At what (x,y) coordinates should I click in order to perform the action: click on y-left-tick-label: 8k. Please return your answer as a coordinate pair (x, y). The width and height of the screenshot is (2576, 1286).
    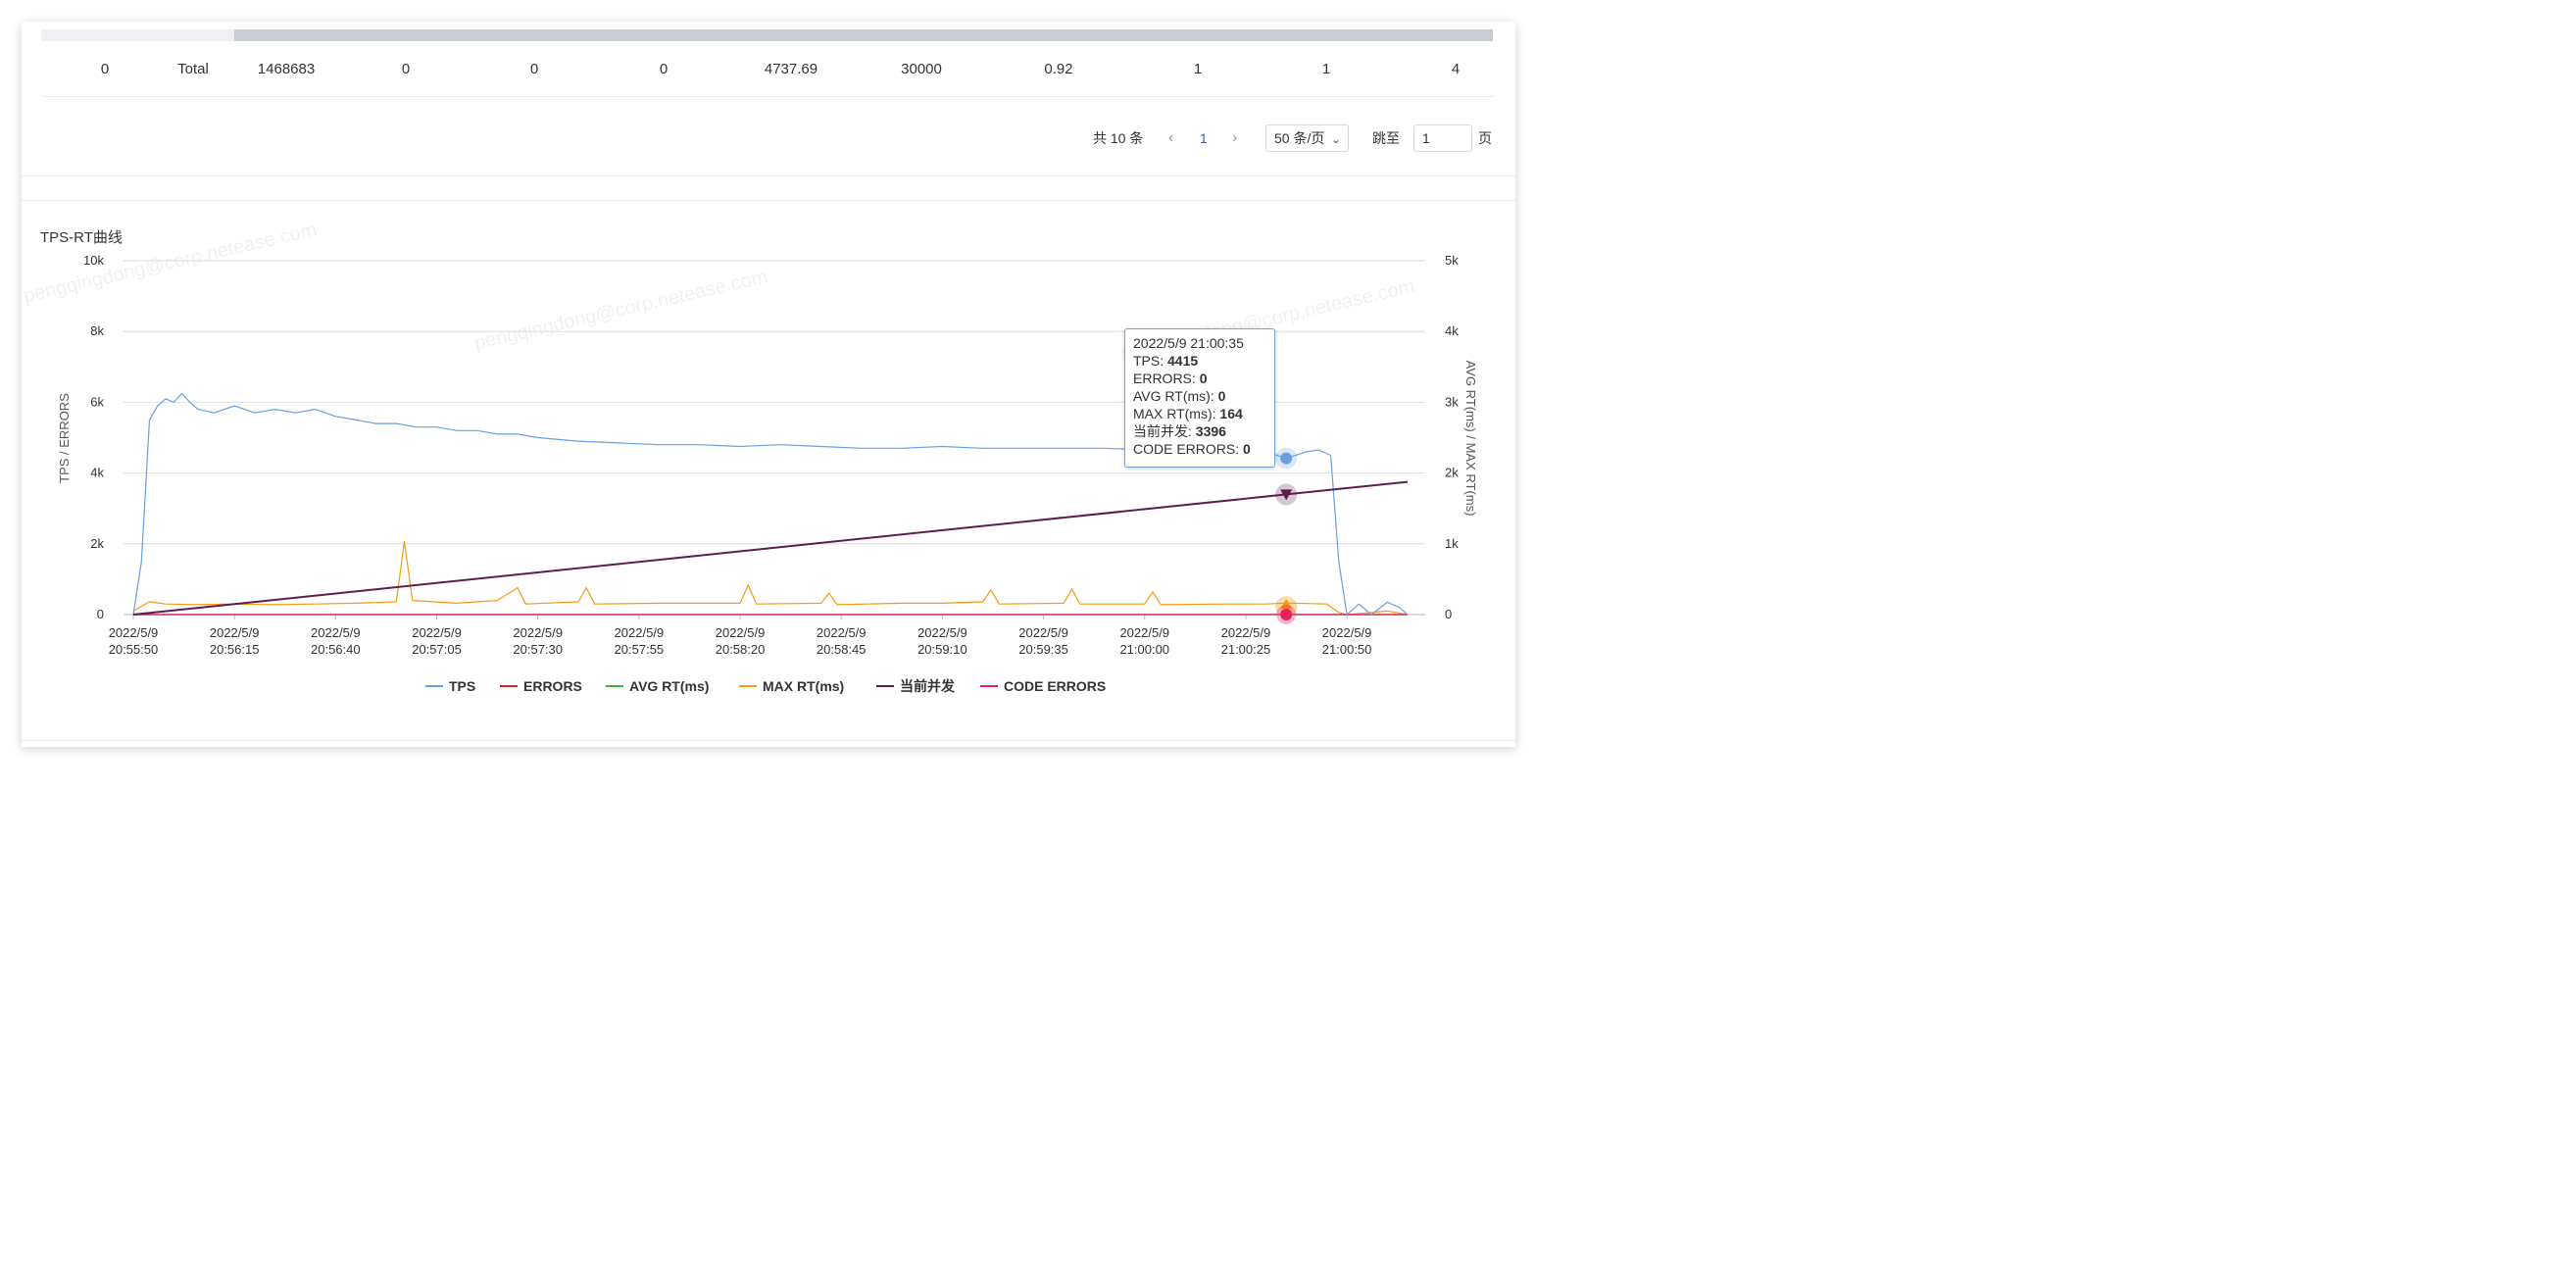
    Looking at the image, I should click on (97, 331).